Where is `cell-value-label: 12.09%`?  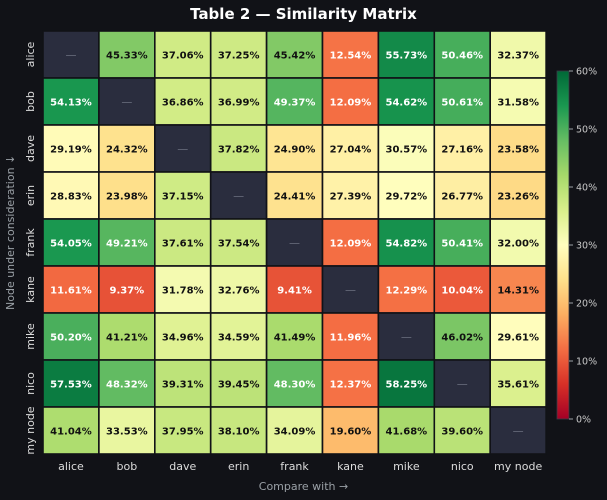
cell-value-label: 12.09% is located at coordinates (351, 244).